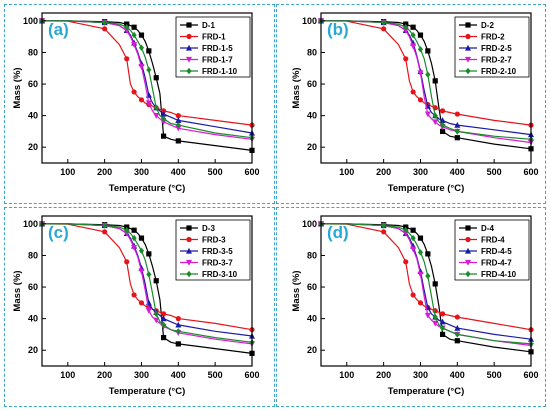  I want to click on y-tick-label: 60, so click(33, 84).